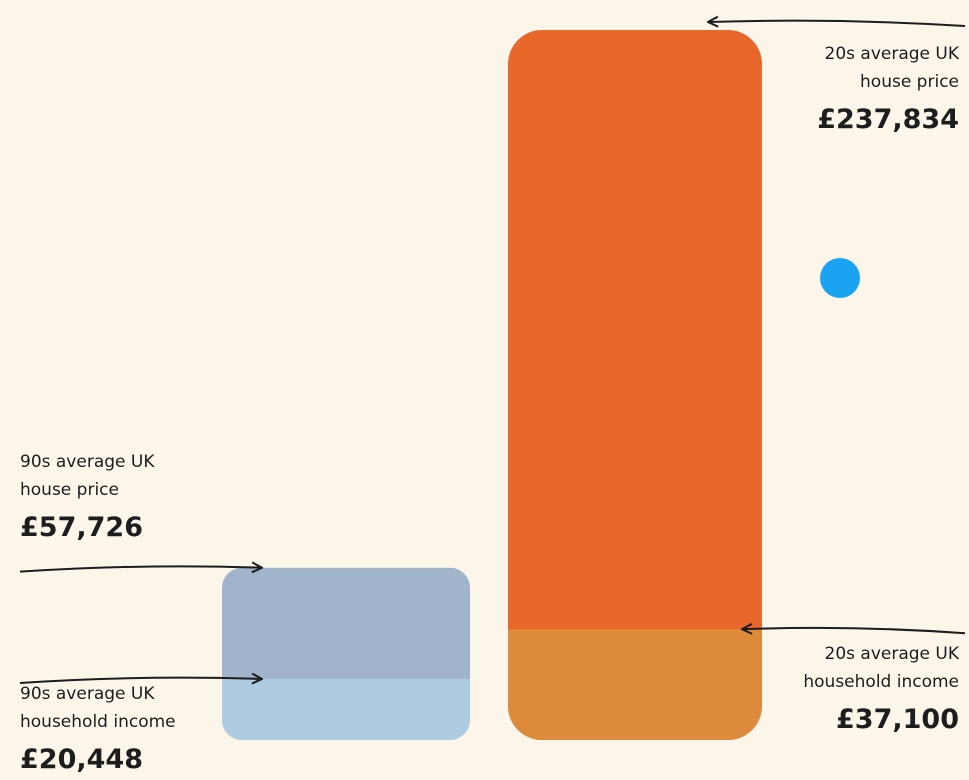 This screenshot has width=969, height=780. What do you see at coordinates (81, 527) in the screenshot?
I see `value-label: £57,726` at bounding box center [81, 527].